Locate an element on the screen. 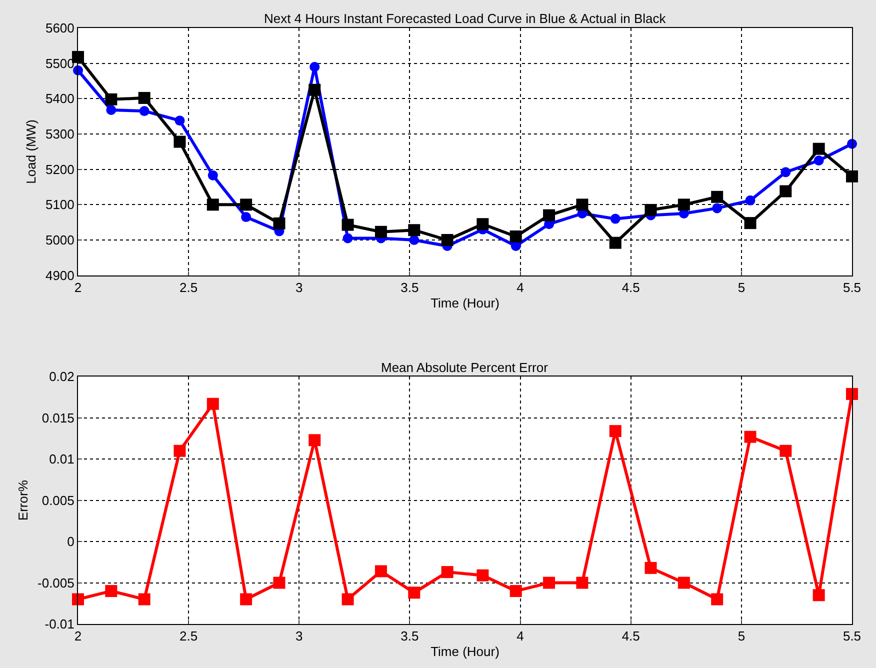 This screenshot has height=668, width=876. y-tick-label: 0.02 is located at coordinates (61, 376).